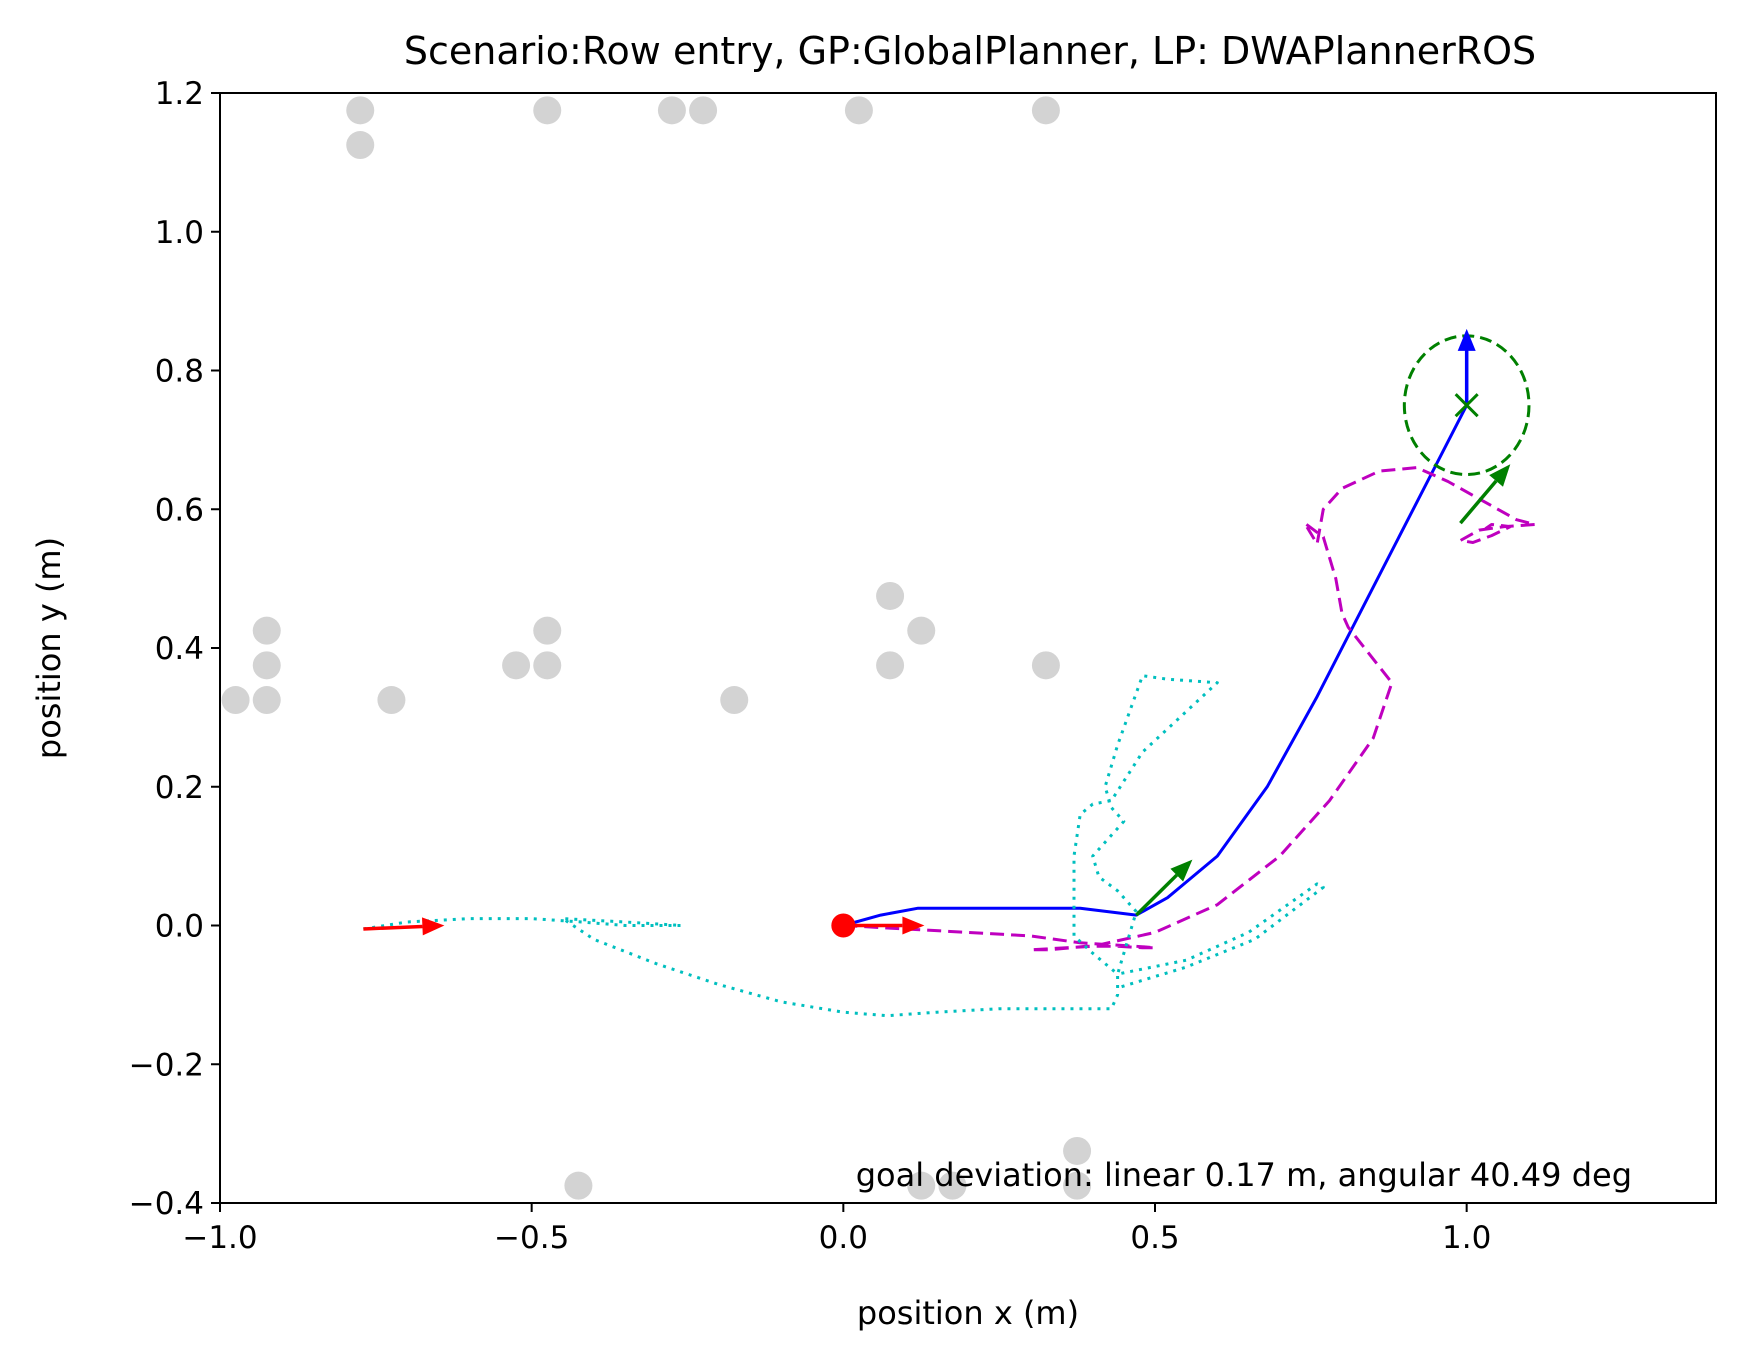 This screenshot has height=1361, width=1738. What do you see at coordinates (844, 846) in the screenshot?
I see `local-plan-line` at bounding box center [844, 846].